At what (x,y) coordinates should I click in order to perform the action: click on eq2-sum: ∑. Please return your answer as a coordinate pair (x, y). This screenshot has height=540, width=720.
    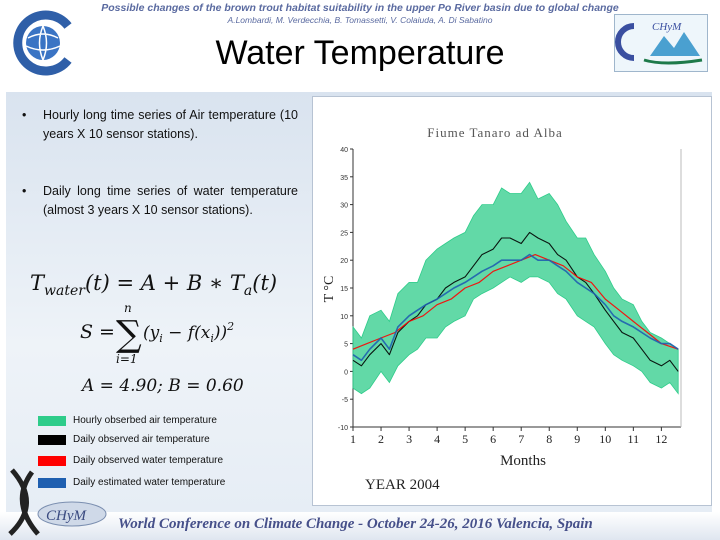
    Looking at the image, I should click on (129, 334).